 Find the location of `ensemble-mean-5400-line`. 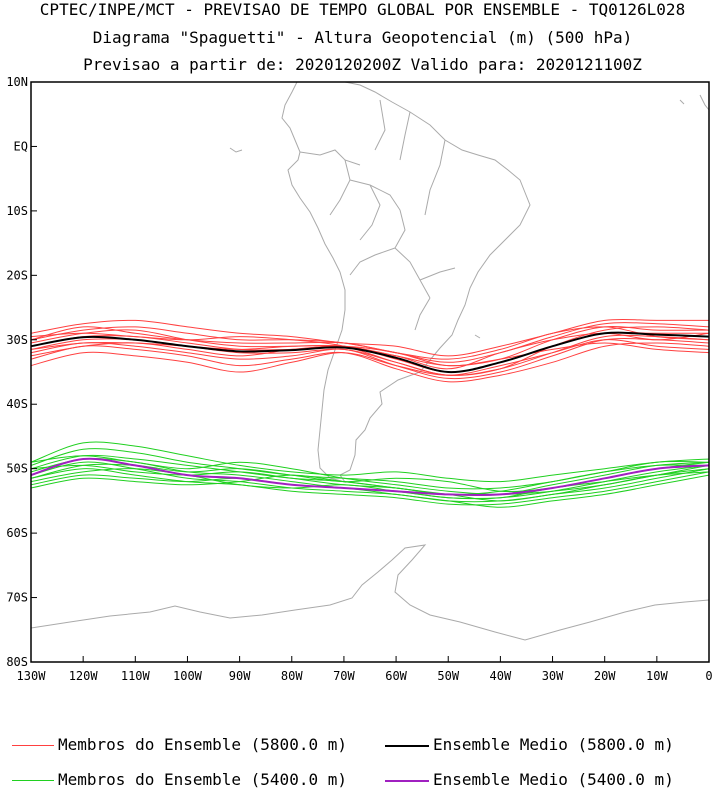

ensemble-mean-5400-line is located at coordinates (370, 477).